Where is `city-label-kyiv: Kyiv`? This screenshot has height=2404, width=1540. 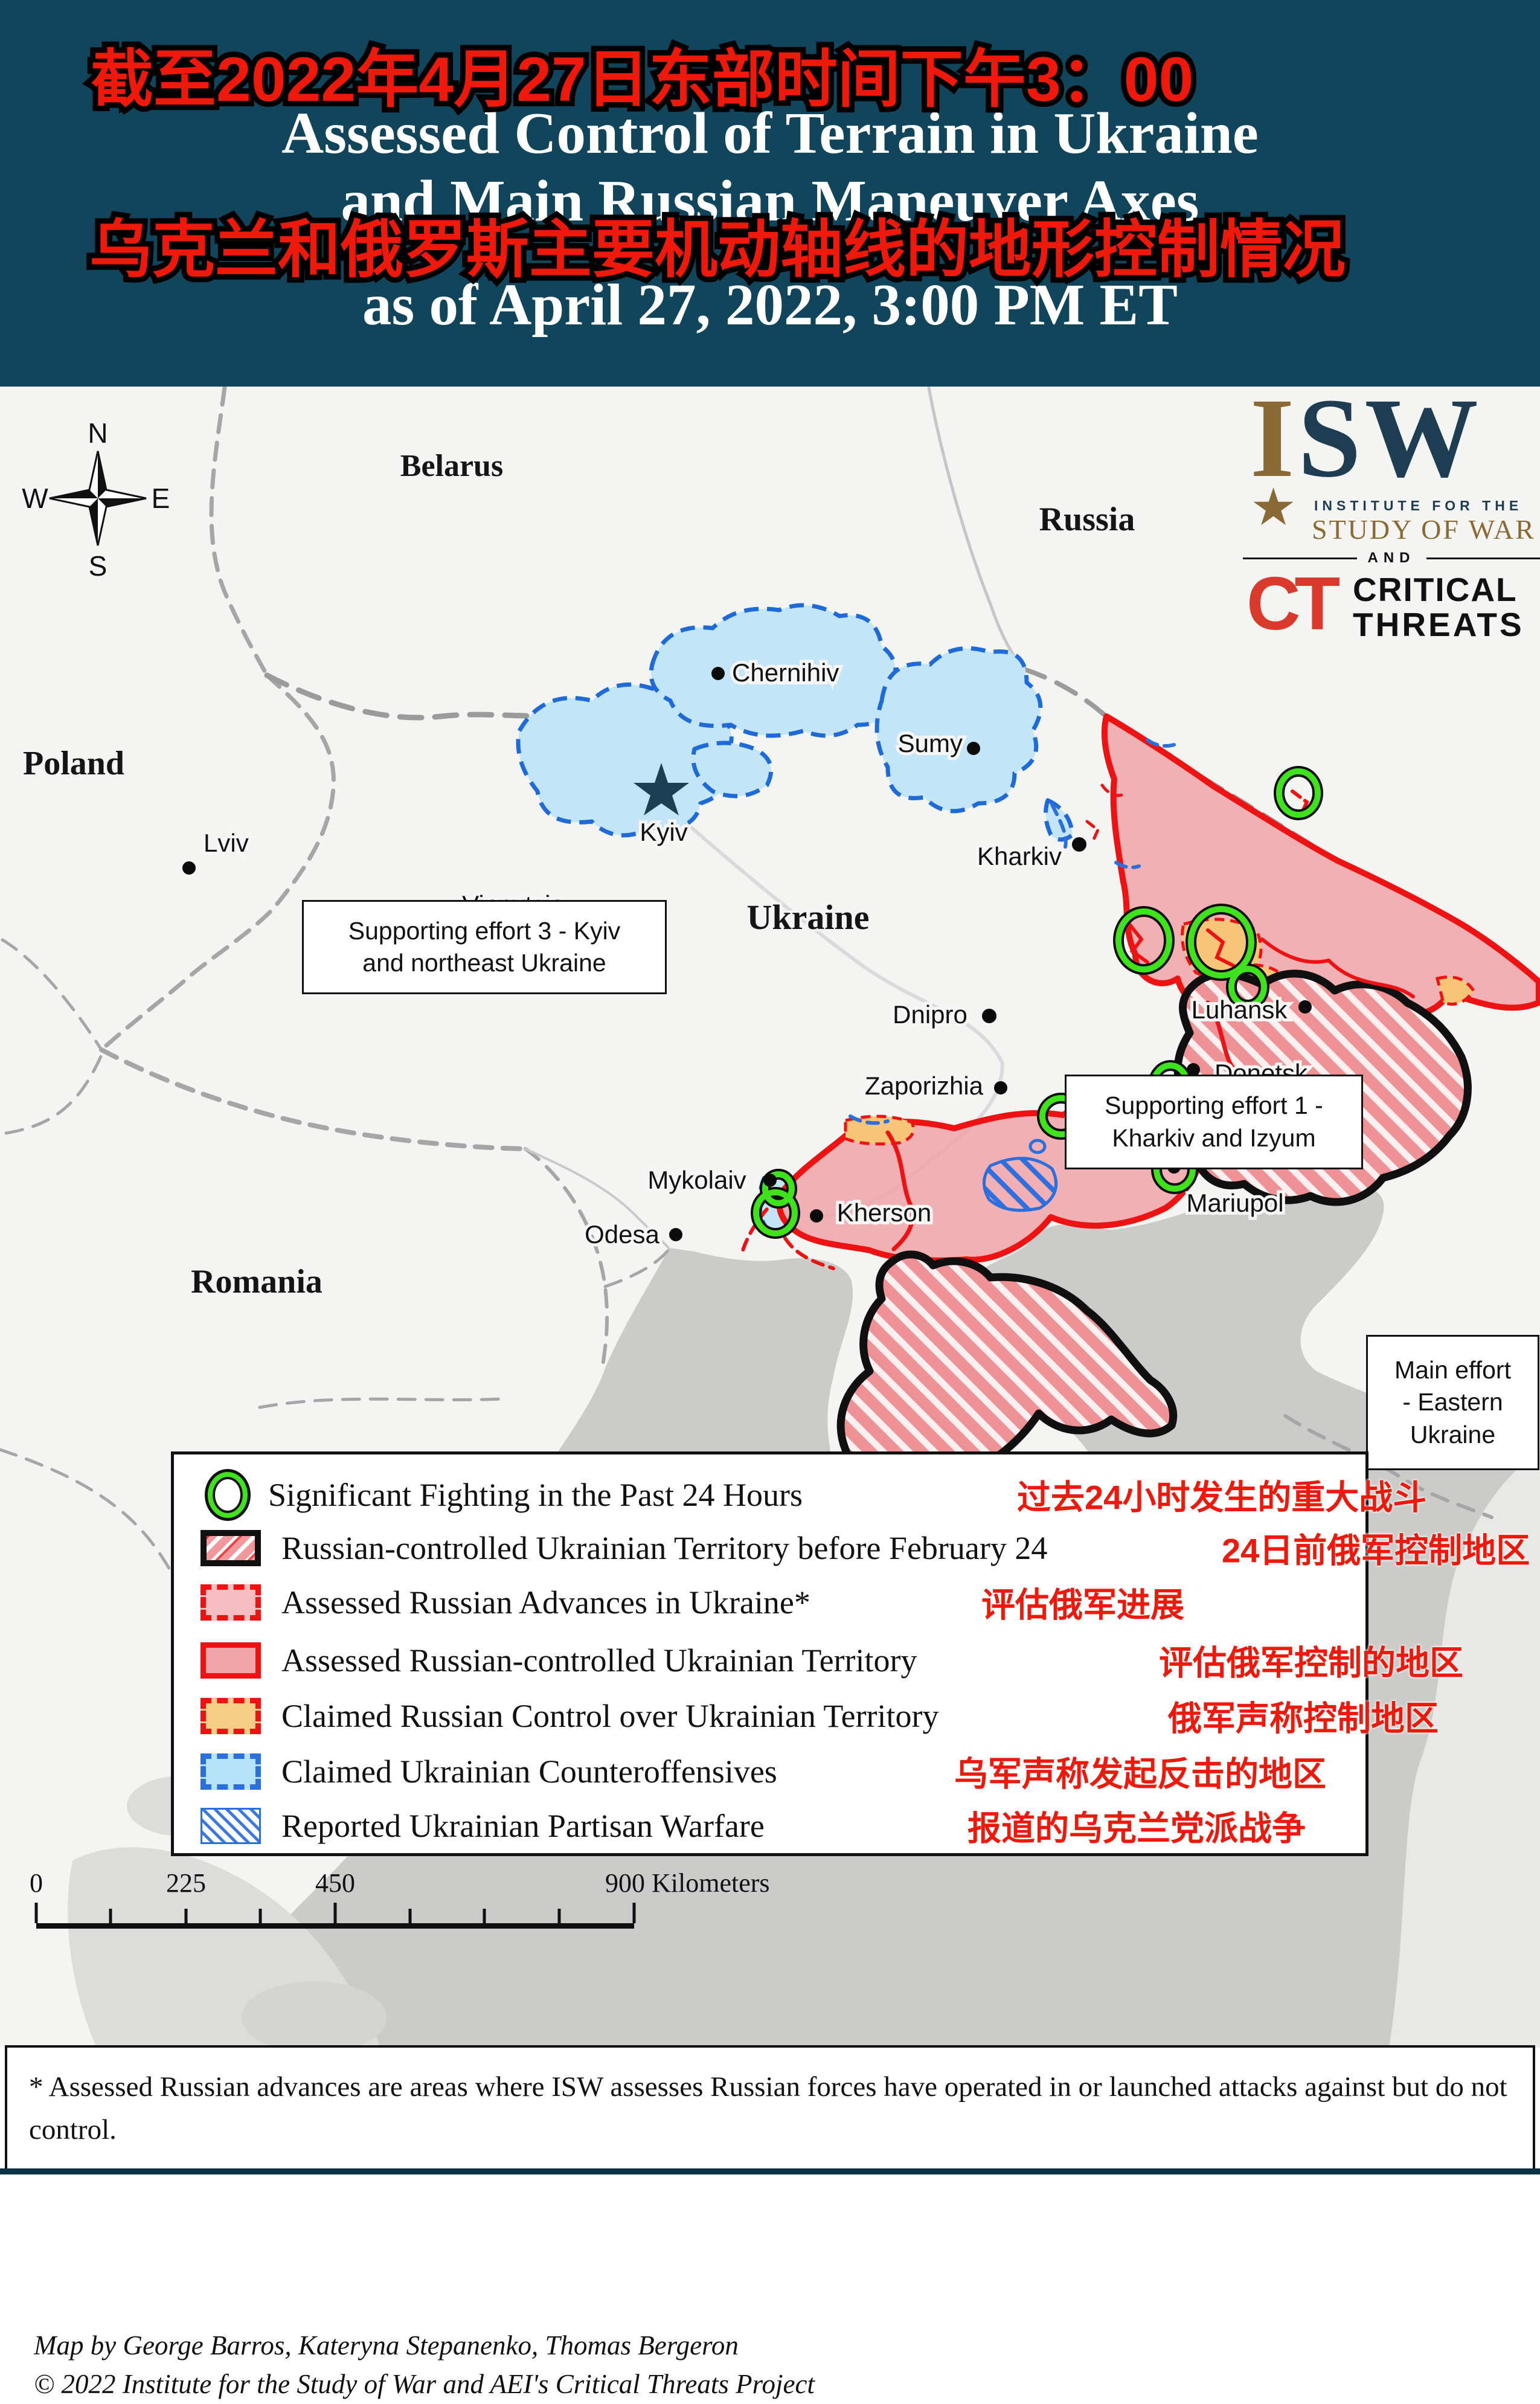 city-label-kyiv: Kyiv is located at coordinates (663, 832).